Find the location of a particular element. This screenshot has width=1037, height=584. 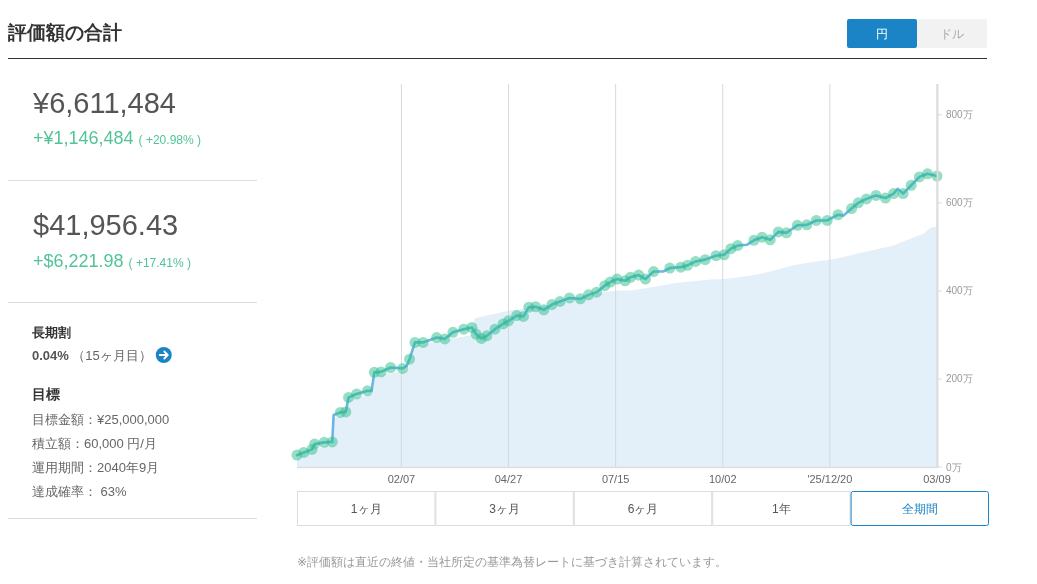

card-text: 目標 is located at coordinates (46, 394).